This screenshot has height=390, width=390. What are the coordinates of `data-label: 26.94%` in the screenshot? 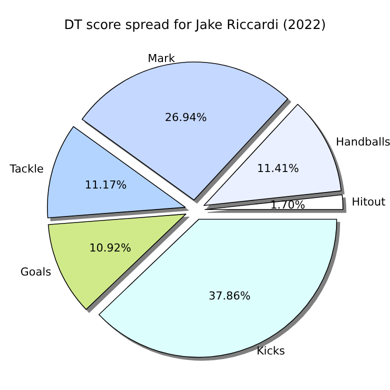 It's located at (185, 117).